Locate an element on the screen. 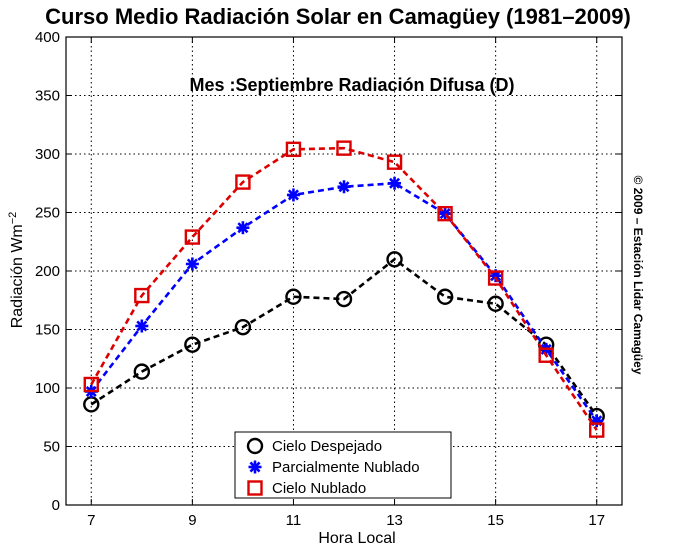 Image resolution: width=678 pixels, height=550 pixels. y-tick-label: 300 is located at coordinates (47, 154).